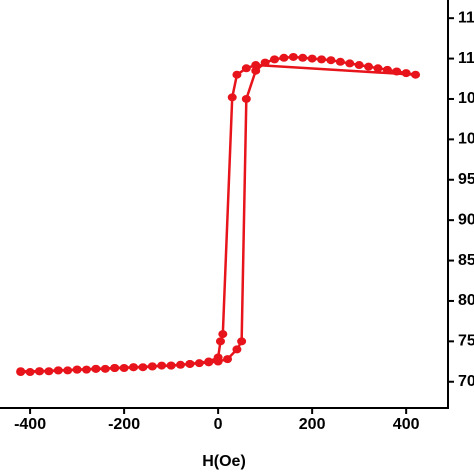 This screenshot has width=474, height=474. What do you see at coordinates (466, 381) in the screenshot?
I see `y-tick-label: 70` at bounding box center [466, 381].